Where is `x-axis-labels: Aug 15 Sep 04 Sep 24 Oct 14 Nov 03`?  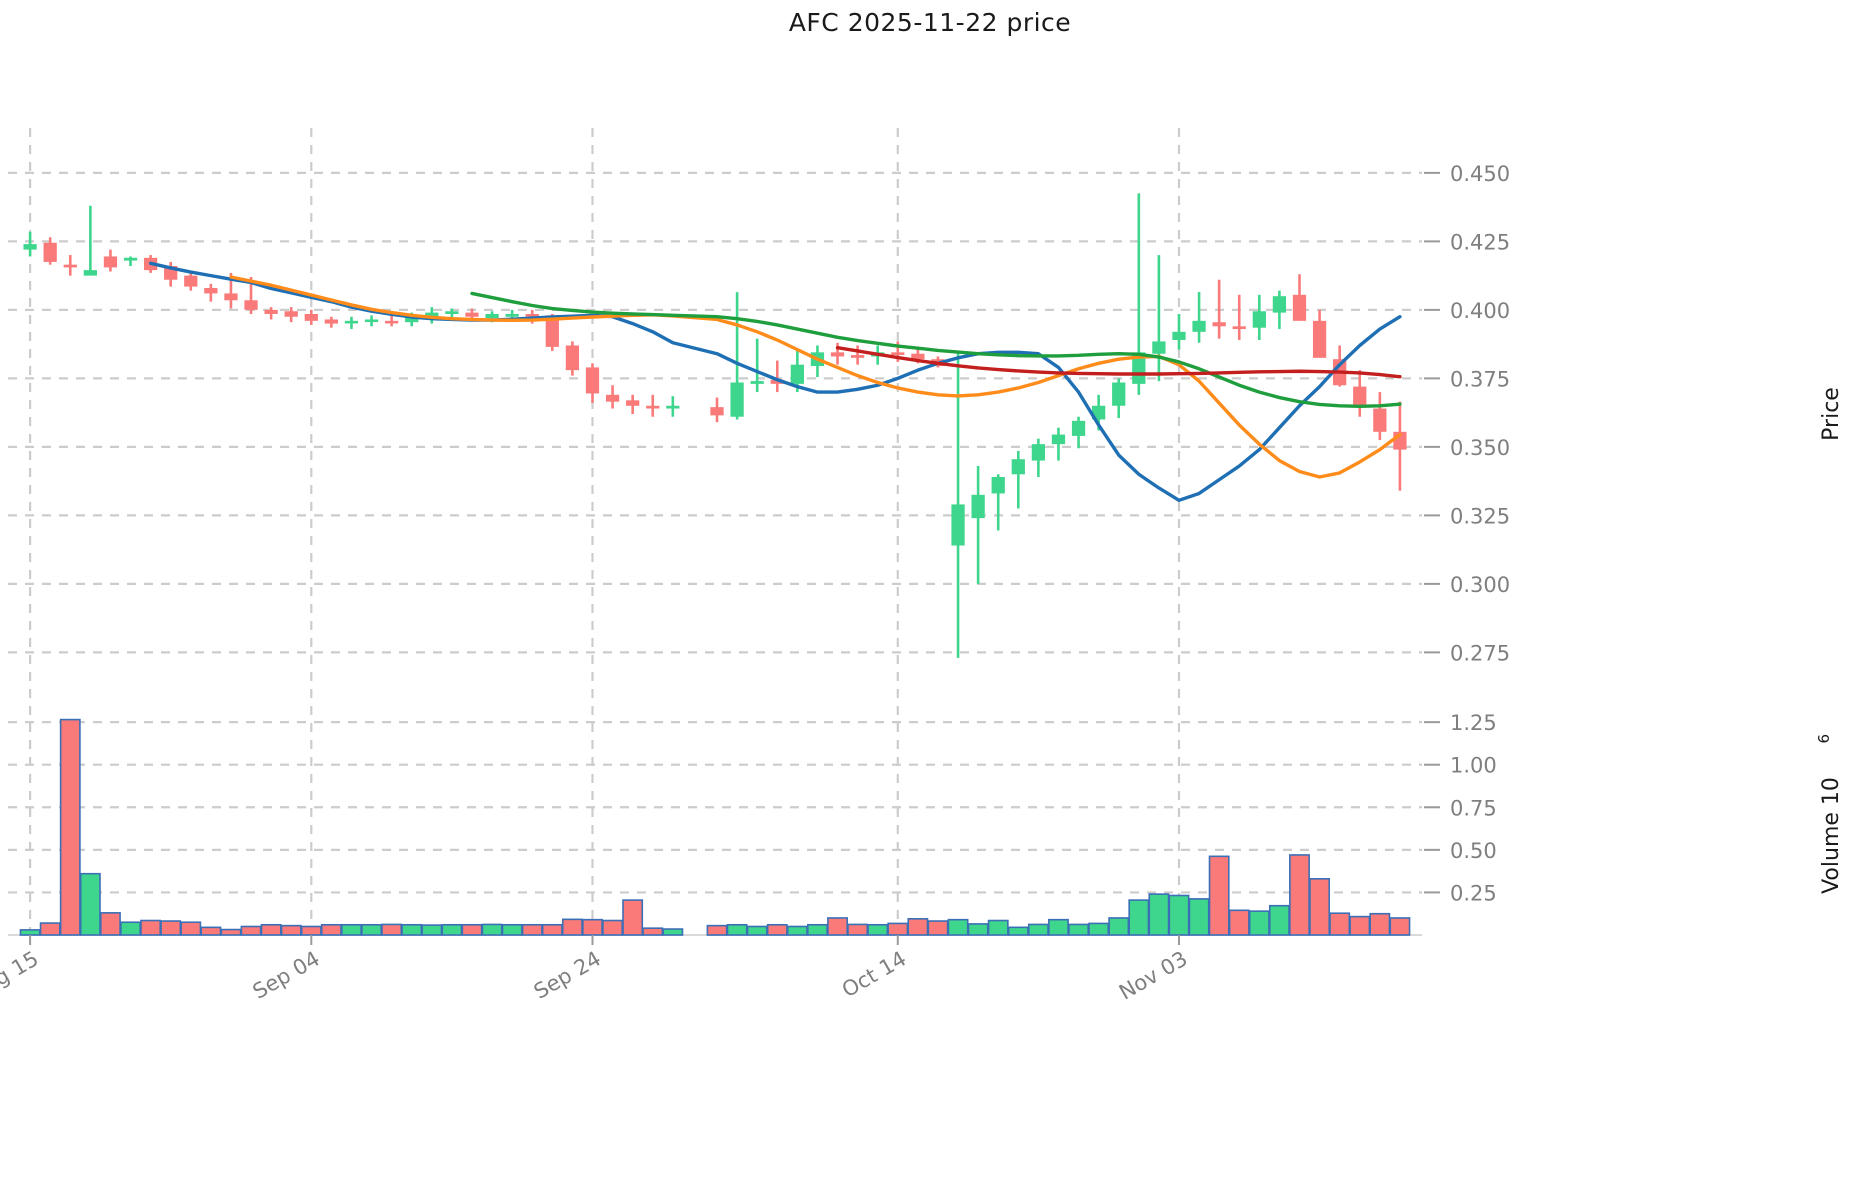 x-axis-labels: Aug 15 Sep 04 Sep 24 Oct 14 Nov 03 is located at coordinates (595, 970).